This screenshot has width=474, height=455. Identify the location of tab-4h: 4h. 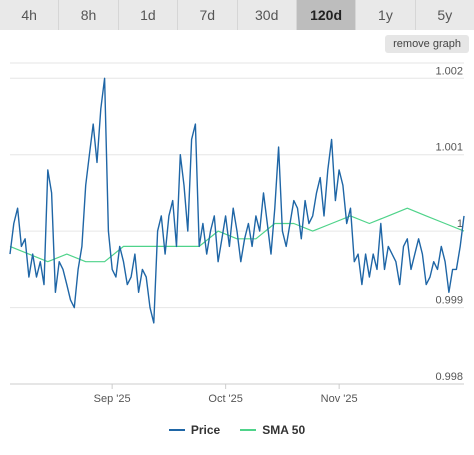
(30, 15).